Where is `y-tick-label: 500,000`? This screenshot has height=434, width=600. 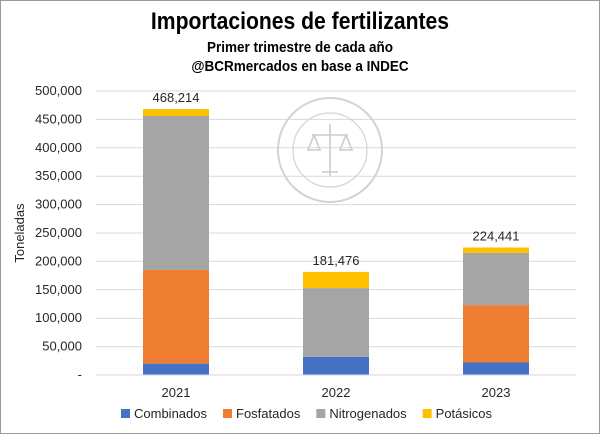
y-tick-label: 500,000 is located at coordinates (58, 90).